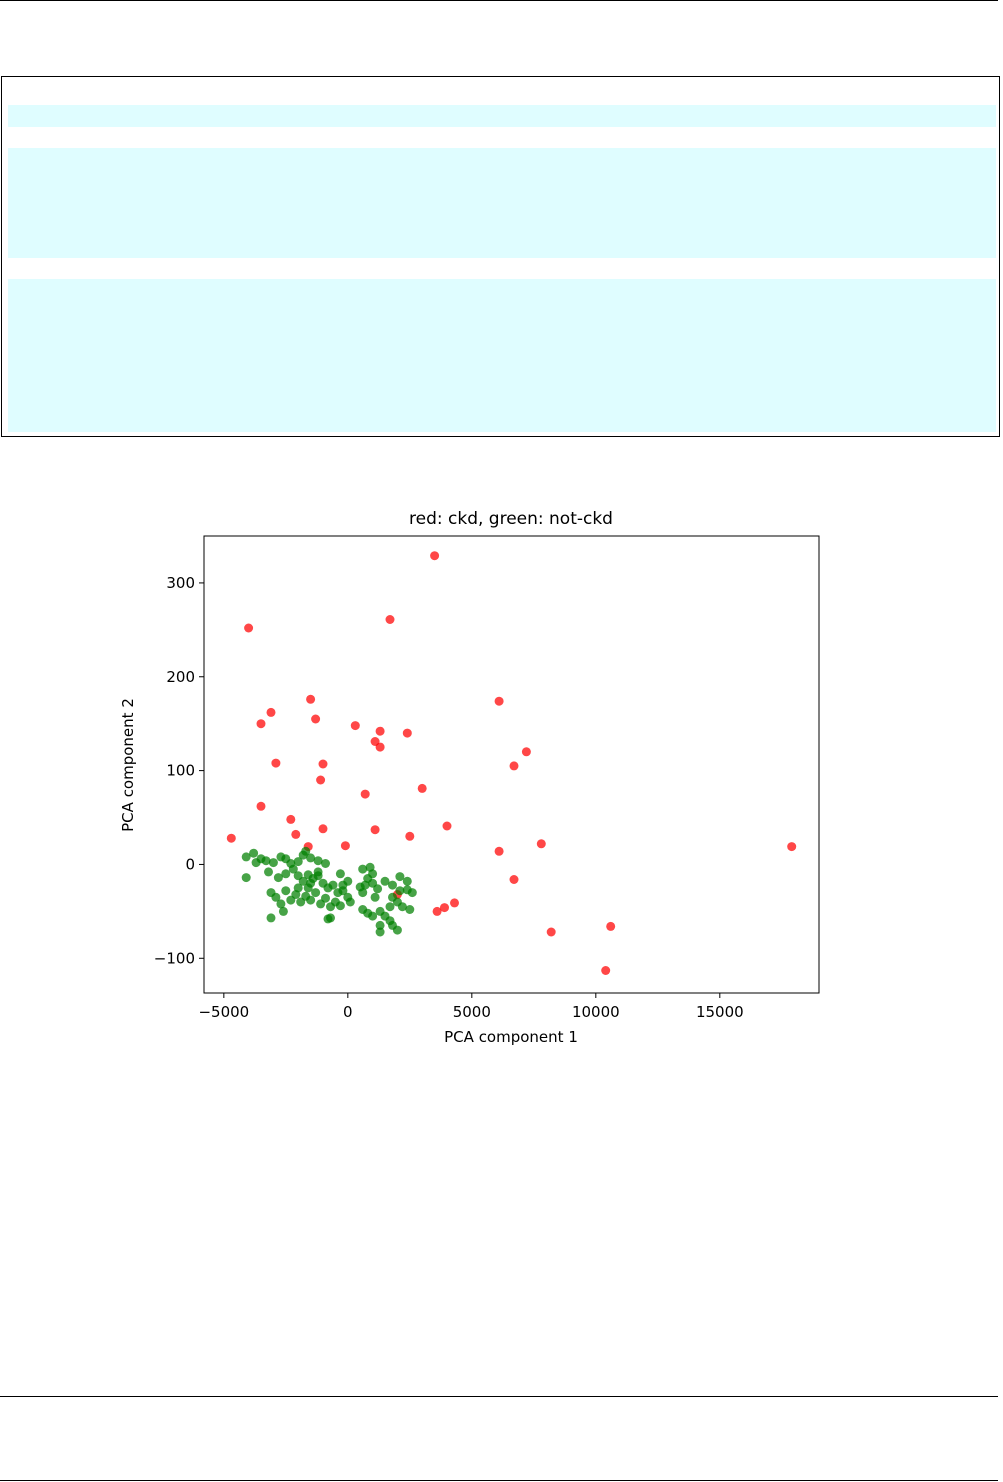 Image resolution: width=1003 pixels, height=1482 pixels. What do you see at coordinates (180, 677) in the screenshot?
I see `y-tick-label: 200` at bounding box center [180, 677].